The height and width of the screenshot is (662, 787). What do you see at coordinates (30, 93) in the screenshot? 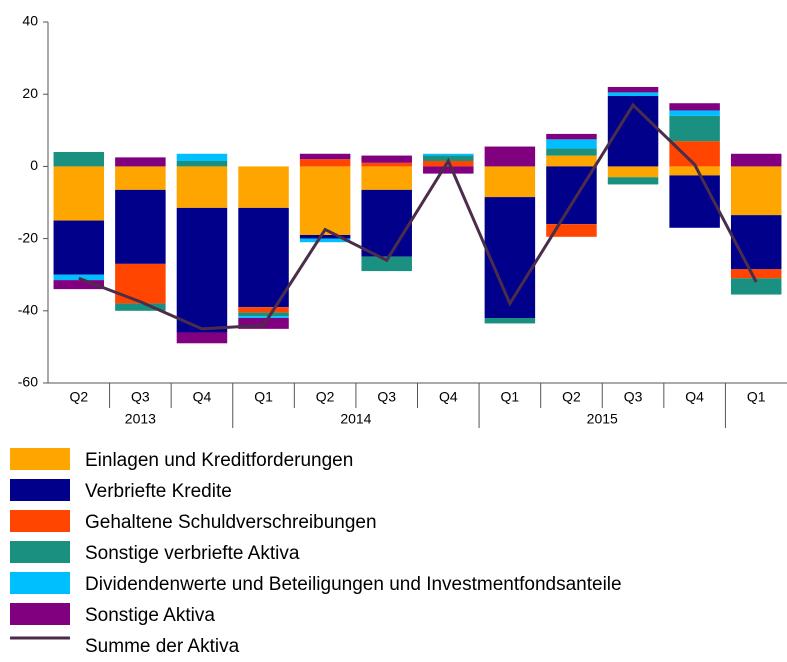
I see `y-tick-label: 20` at bounding box center [30, 93].